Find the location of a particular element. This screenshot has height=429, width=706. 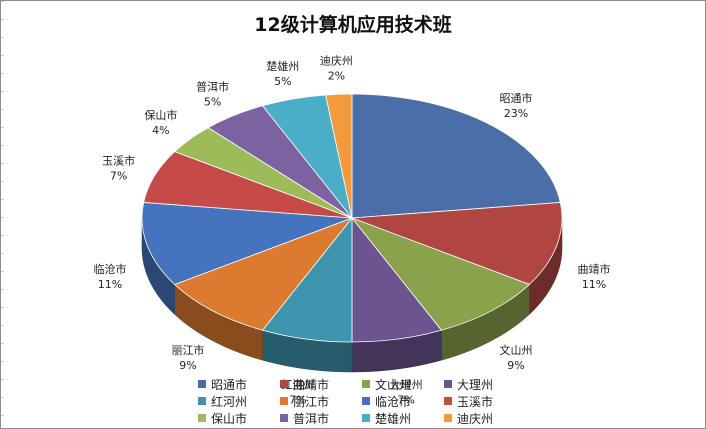

legend-entry: 丽江市 is located at coordinates (321, 401).